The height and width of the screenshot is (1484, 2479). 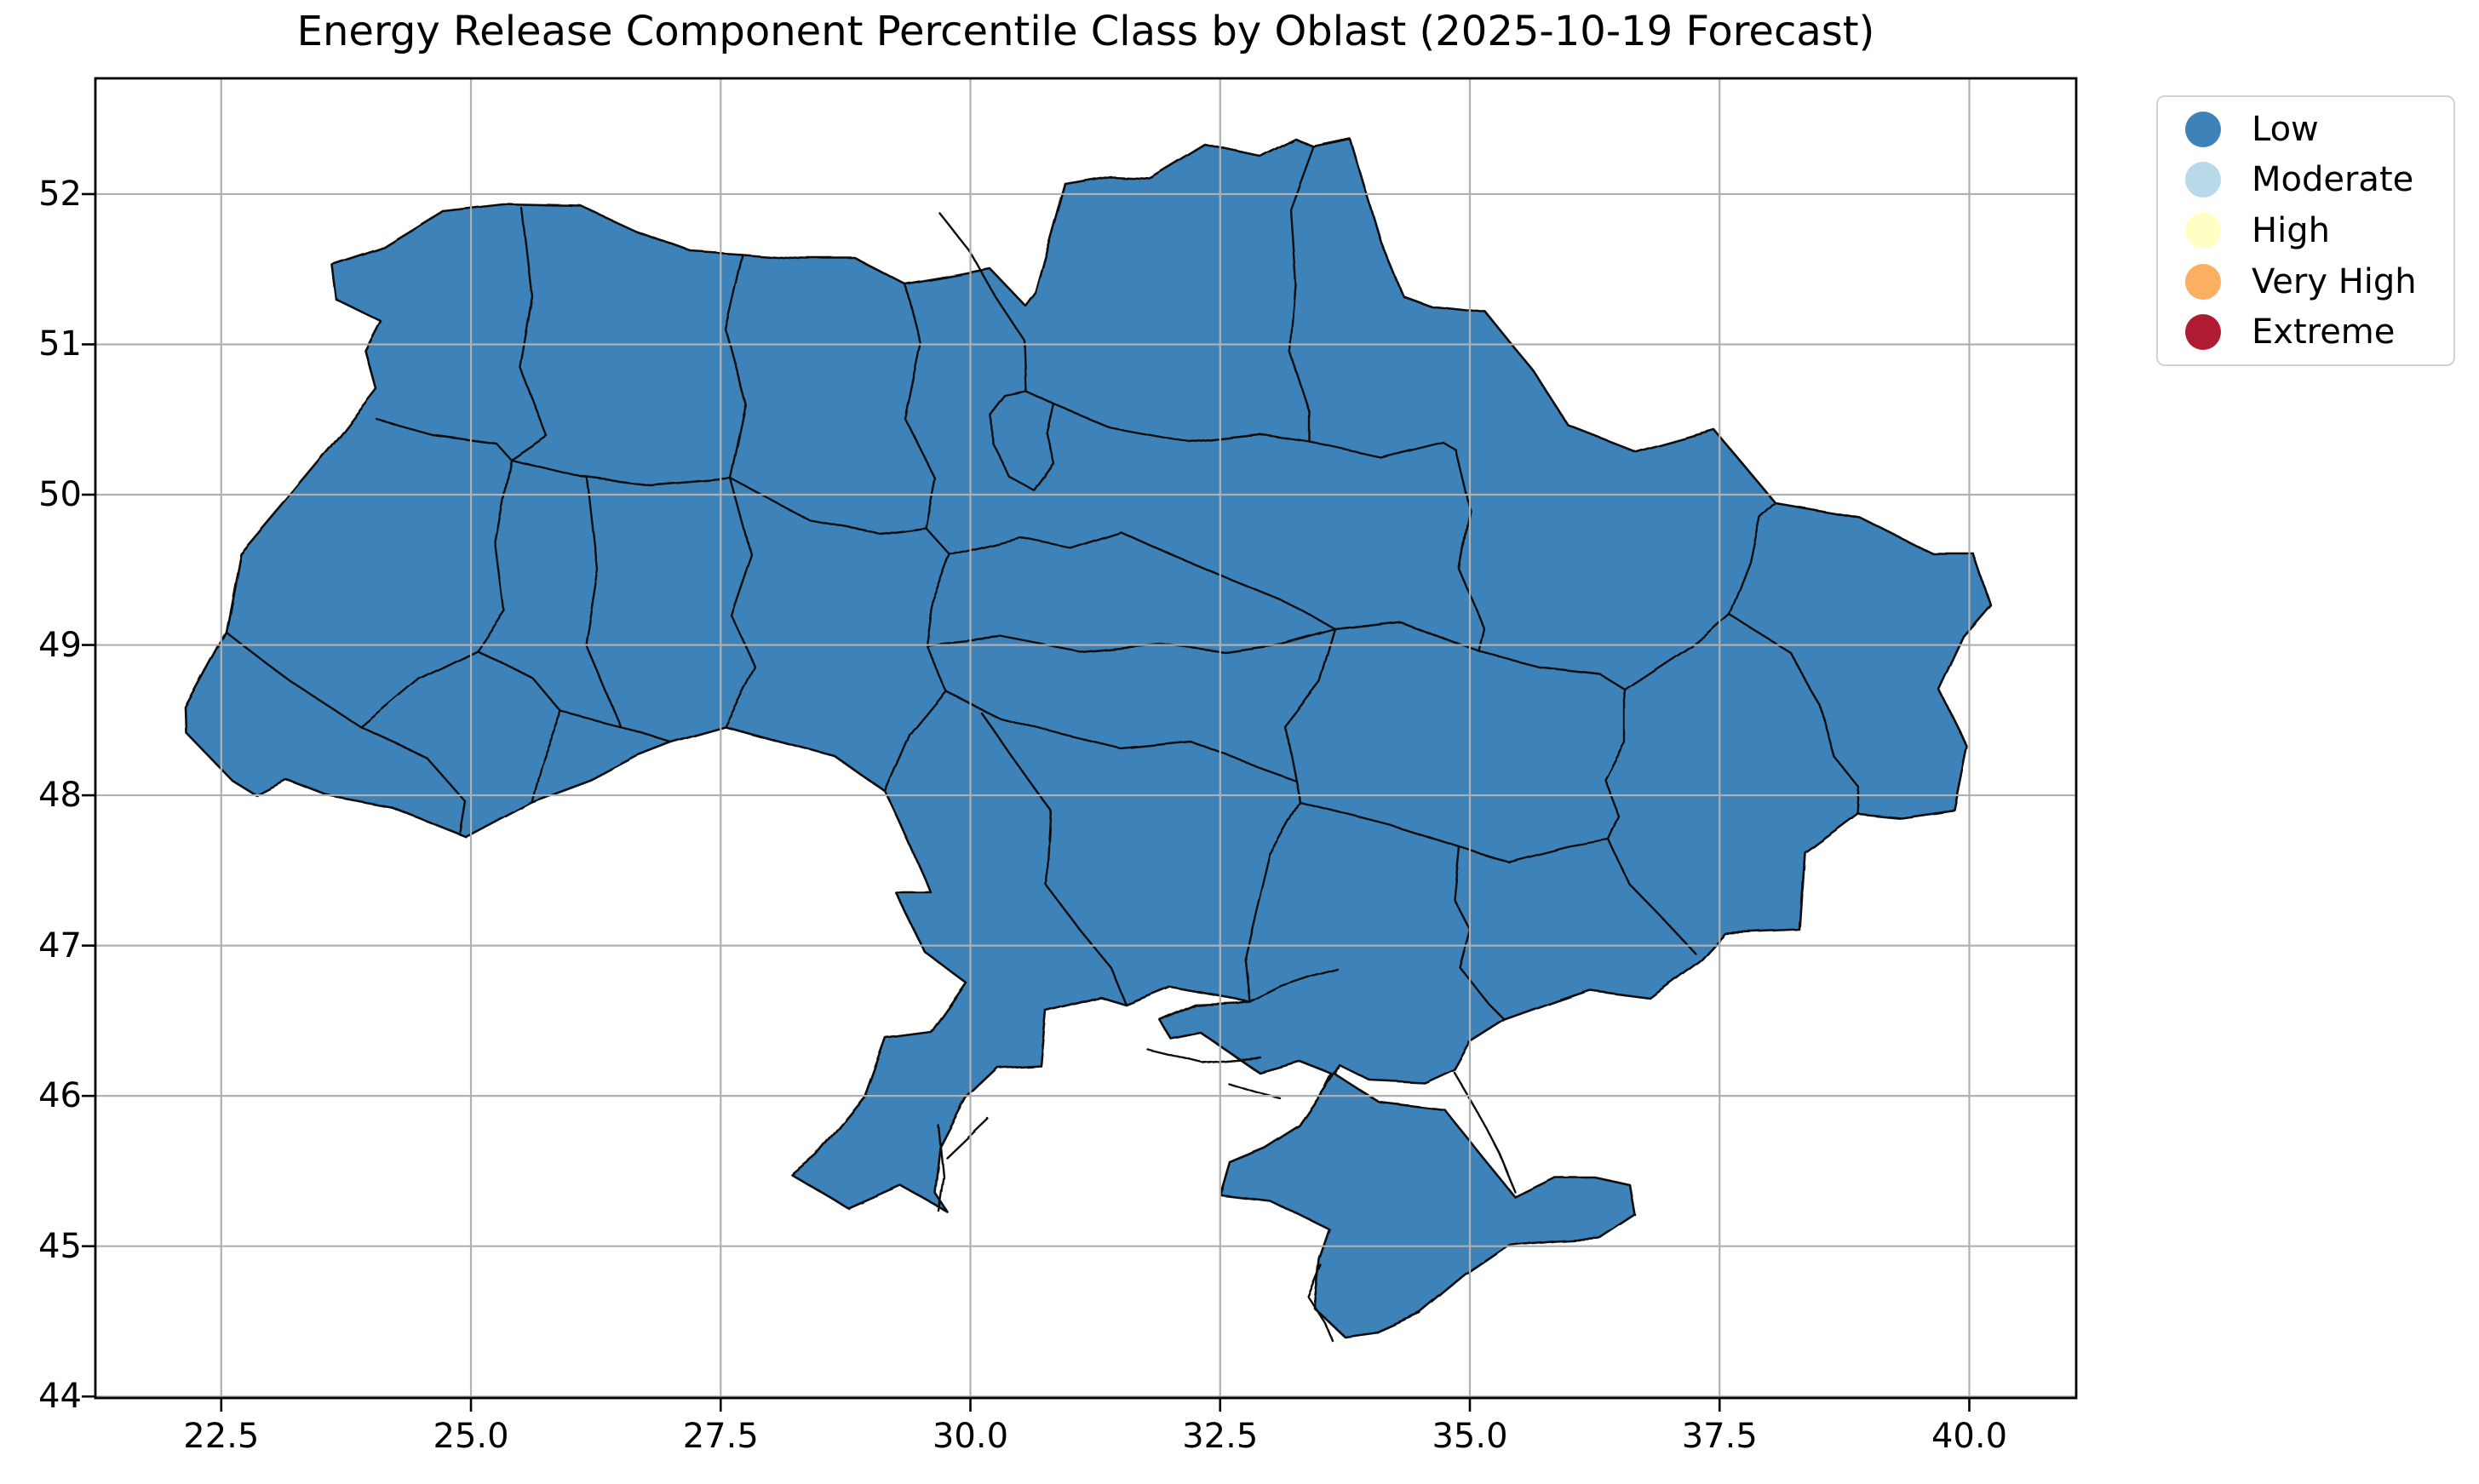 I want to click on arabat-spit, so click(x=1485, y=1132).